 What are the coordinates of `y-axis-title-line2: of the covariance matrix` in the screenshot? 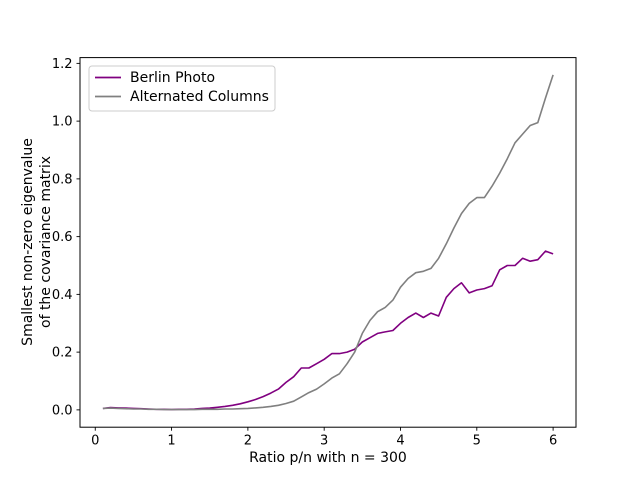 It's located at (46, 242).